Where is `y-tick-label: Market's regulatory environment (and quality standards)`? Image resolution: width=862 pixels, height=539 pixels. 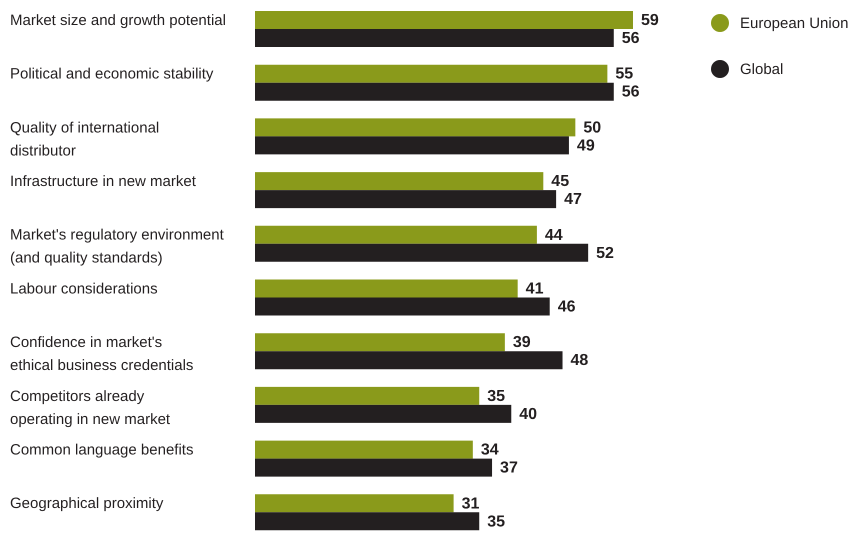
y-tick-label: Market's regulatory environment (and quality standards) is located at coordinates (117, 246).